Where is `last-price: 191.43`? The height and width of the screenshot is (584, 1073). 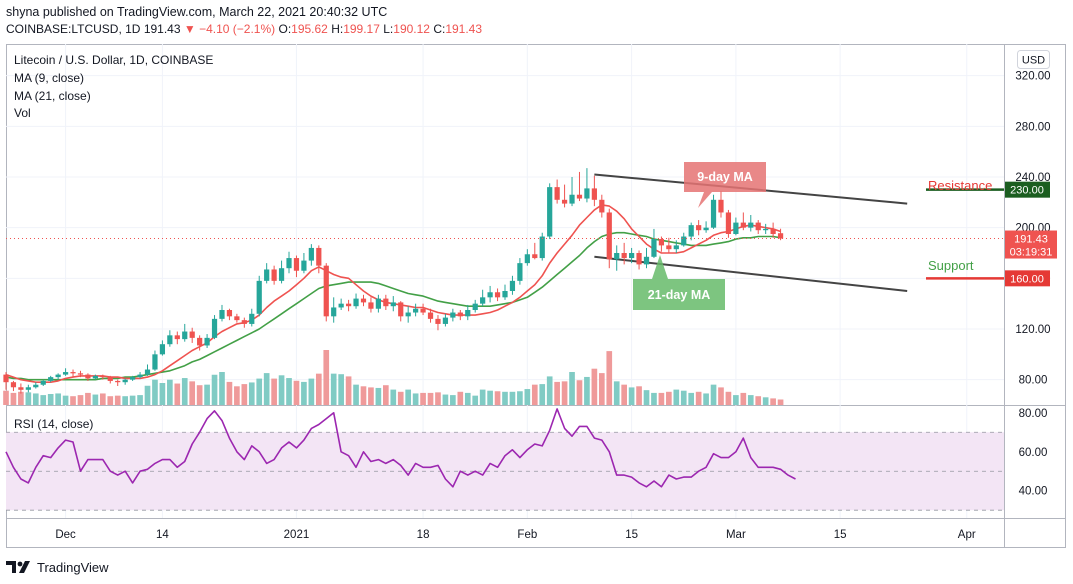
last-price: 191.43 is located at coordinates (162, 29).